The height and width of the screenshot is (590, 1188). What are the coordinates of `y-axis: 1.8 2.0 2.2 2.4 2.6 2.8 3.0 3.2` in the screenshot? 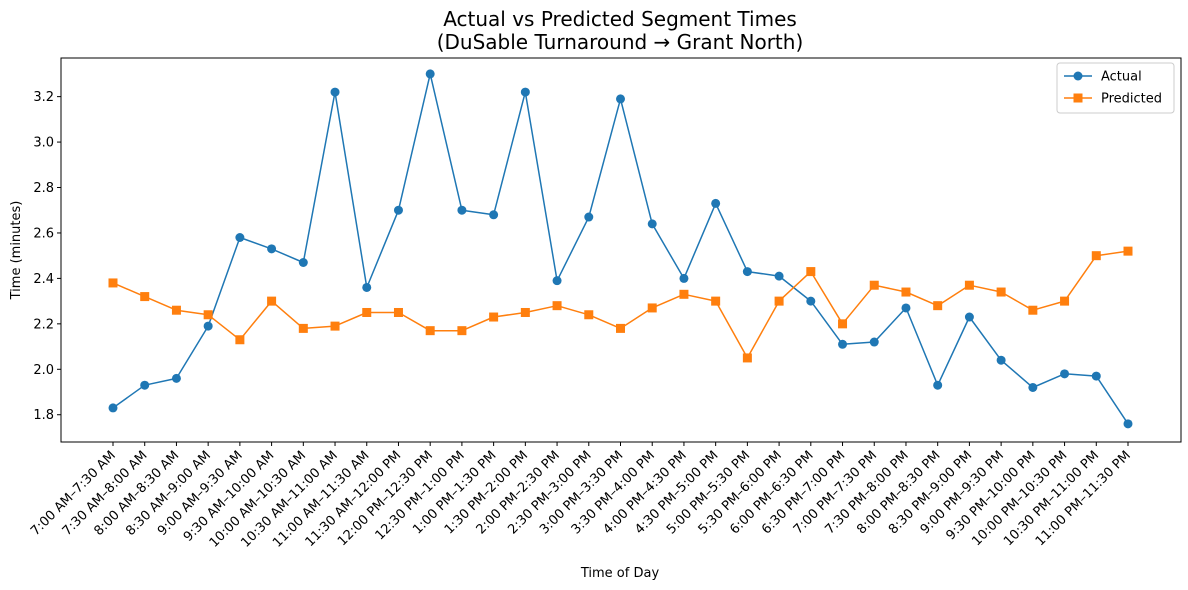 It's located at (47, 256).